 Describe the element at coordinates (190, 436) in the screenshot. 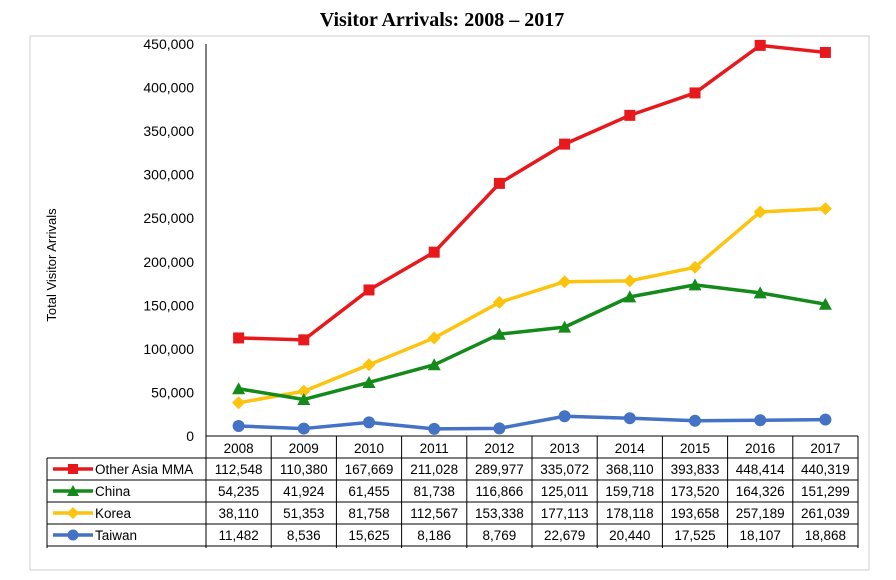

I see `y-tick-label: 0` at that location.